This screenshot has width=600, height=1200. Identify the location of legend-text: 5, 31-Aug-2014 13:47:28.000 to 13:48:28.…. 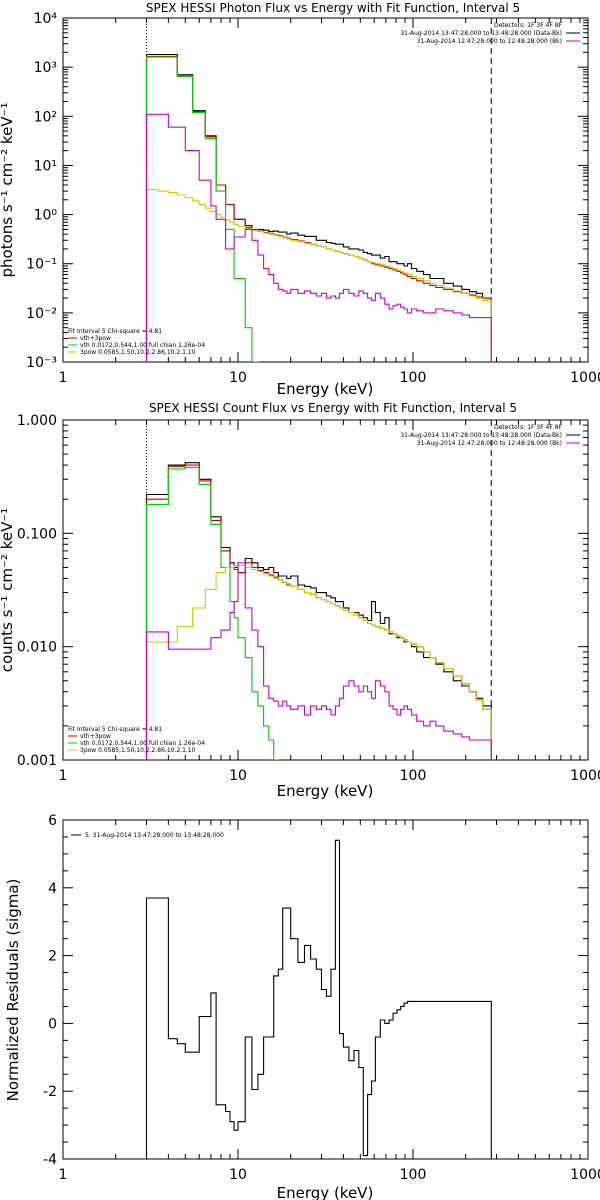
(154, 835).